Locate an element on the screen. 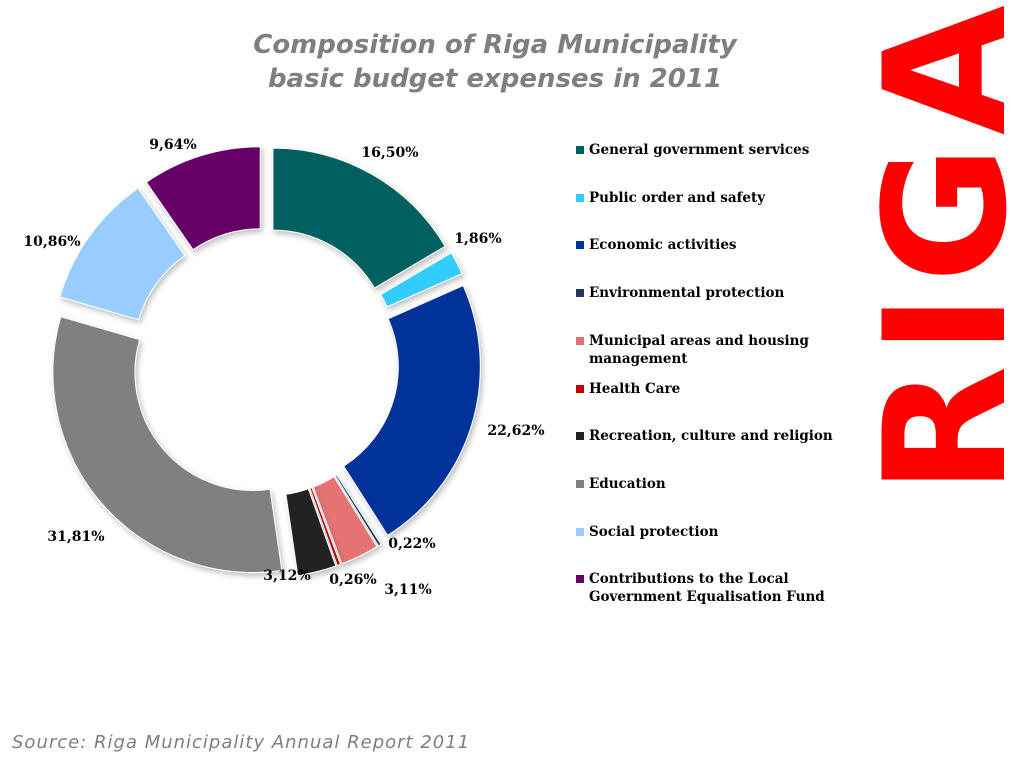 This screenshot has height=768, width=1024. legend-item: Environmental protection is located at coordinates (726, 293).